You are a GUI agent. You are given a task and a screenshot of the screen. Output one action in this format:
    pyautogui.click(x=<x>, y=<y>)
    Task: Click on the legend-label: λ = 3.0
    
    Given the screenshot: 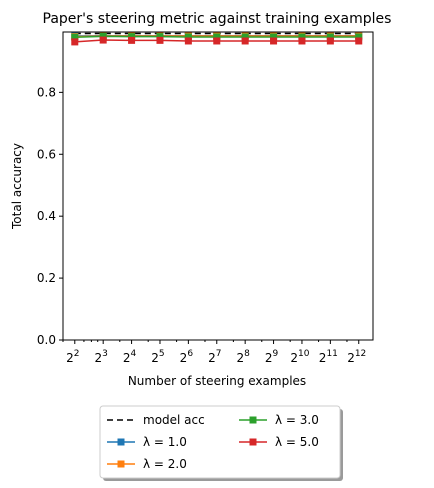 What is the action you would take?
    pyautogui.click(x=297, y=420)
    